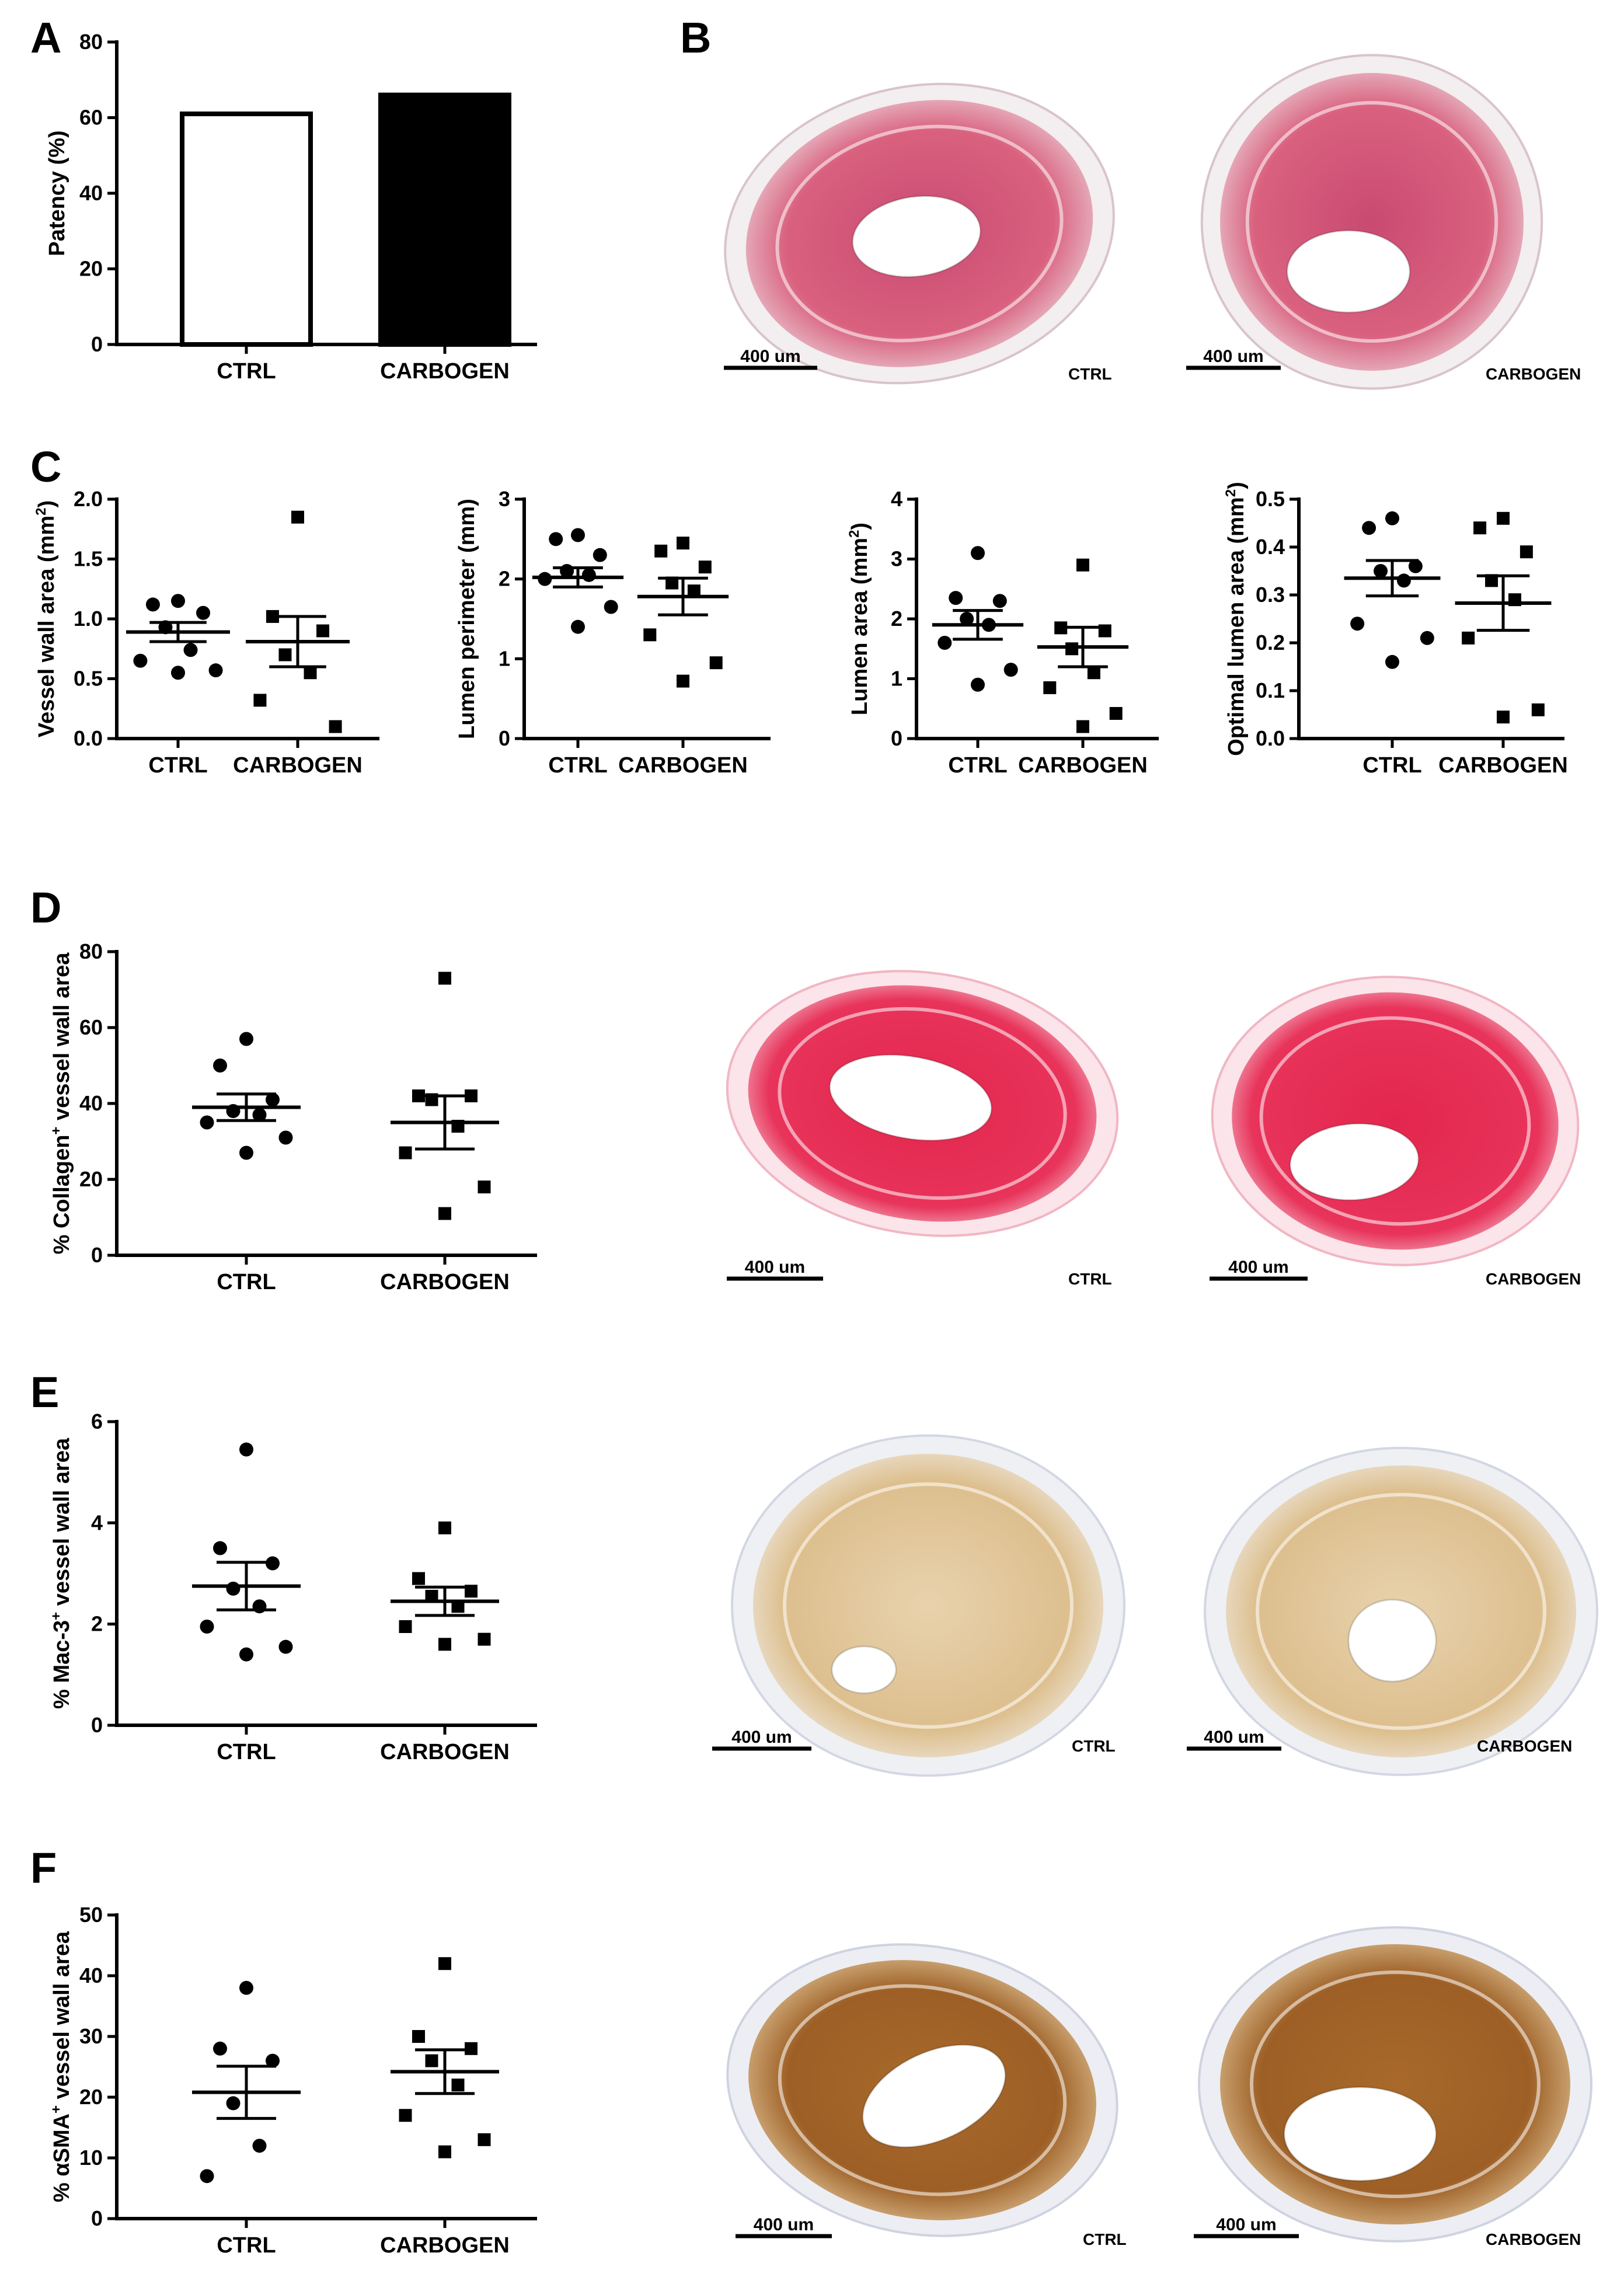  I want to click on x-category-label: CTRL, so click(246, 1282).